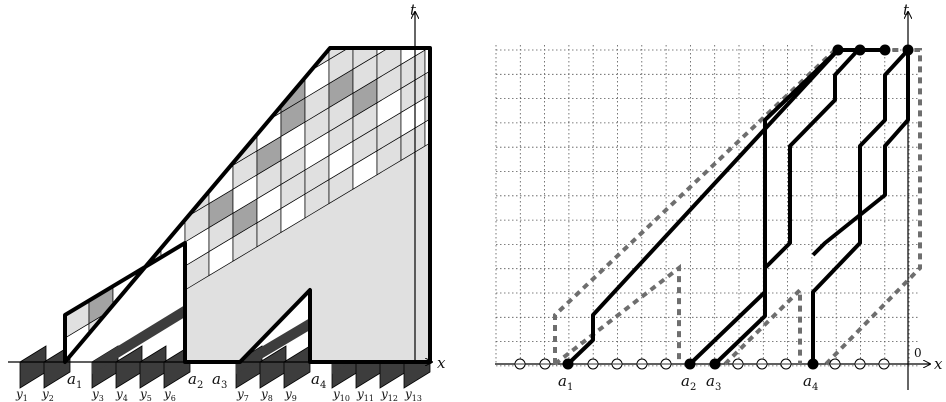 This screenshot has height=402, width=946. Describe the element at coordinates (25, 398) in the screenshot. I see `y-subscript: 1` at that location.